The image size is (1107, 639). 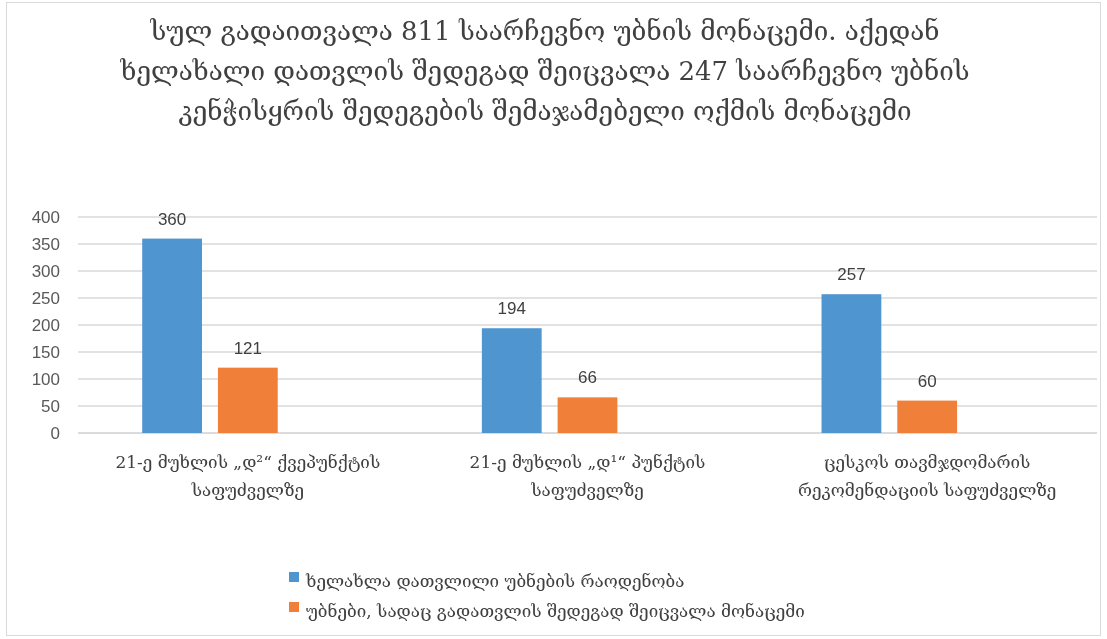 What do you see at coordinates (927, 476) in the screenshot?
I see `x-tick-label: ცესკოს თავმჯდომარის რეკომენდაციის საფუძველზე` at bounding box center [927, 476].